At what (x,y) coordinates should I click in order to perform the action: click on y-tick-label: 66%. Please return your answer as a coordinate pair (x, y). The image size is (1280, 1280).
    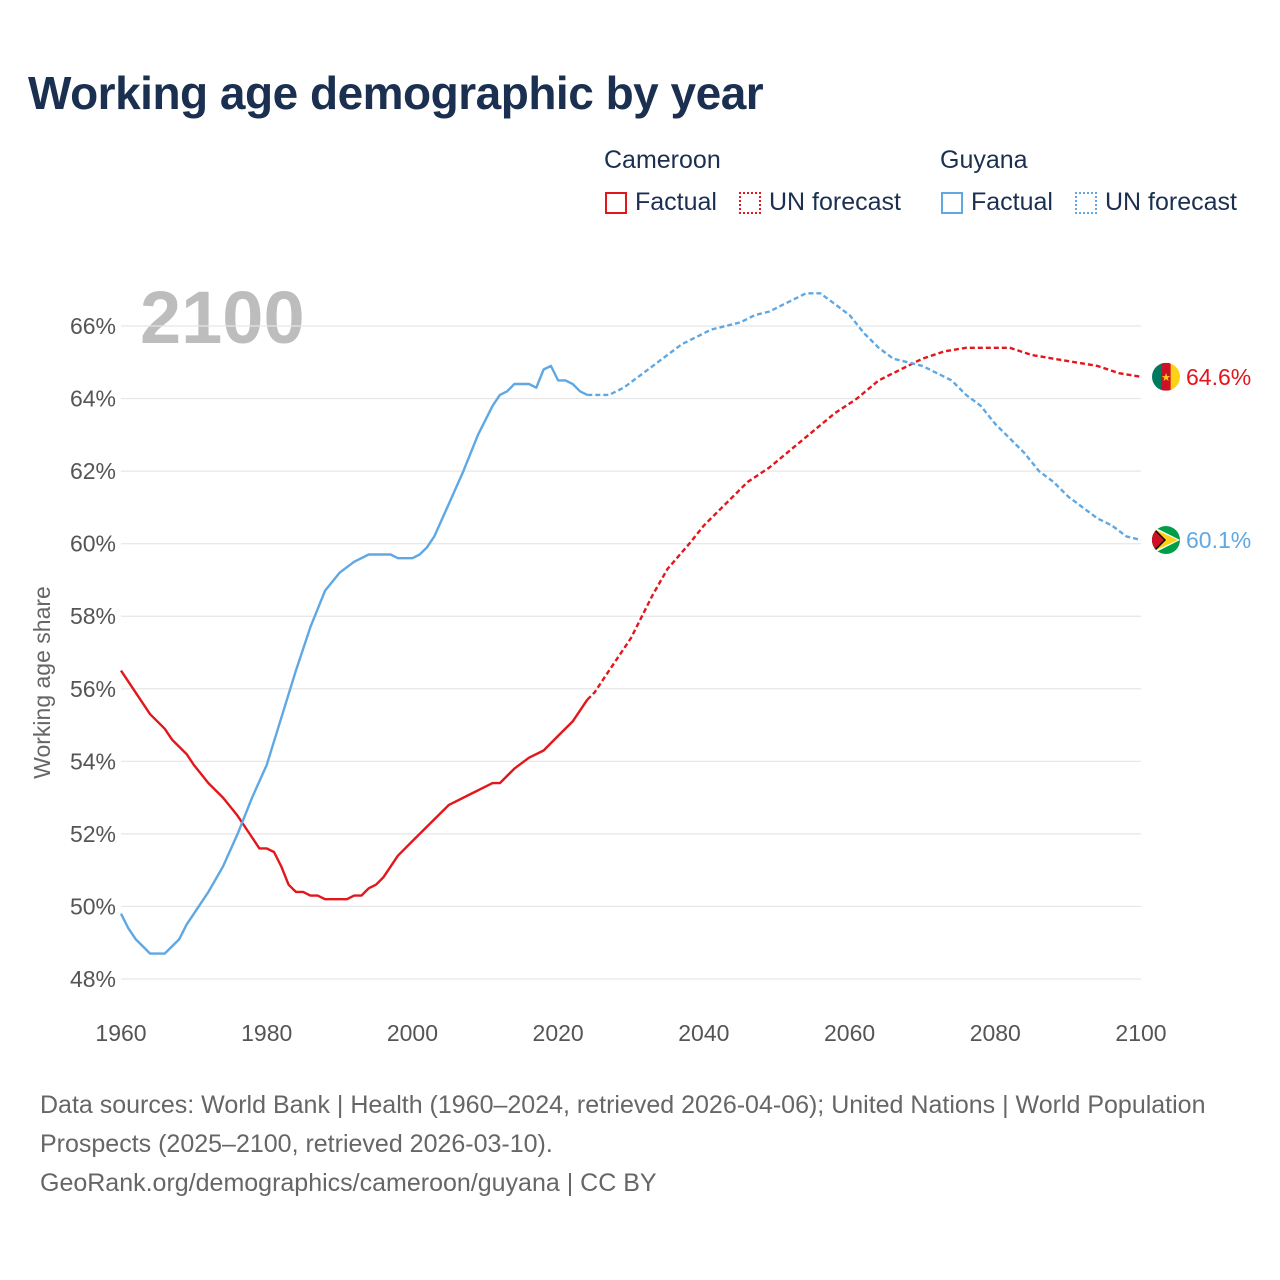
    Looking at the image, I should click on (93, 326).